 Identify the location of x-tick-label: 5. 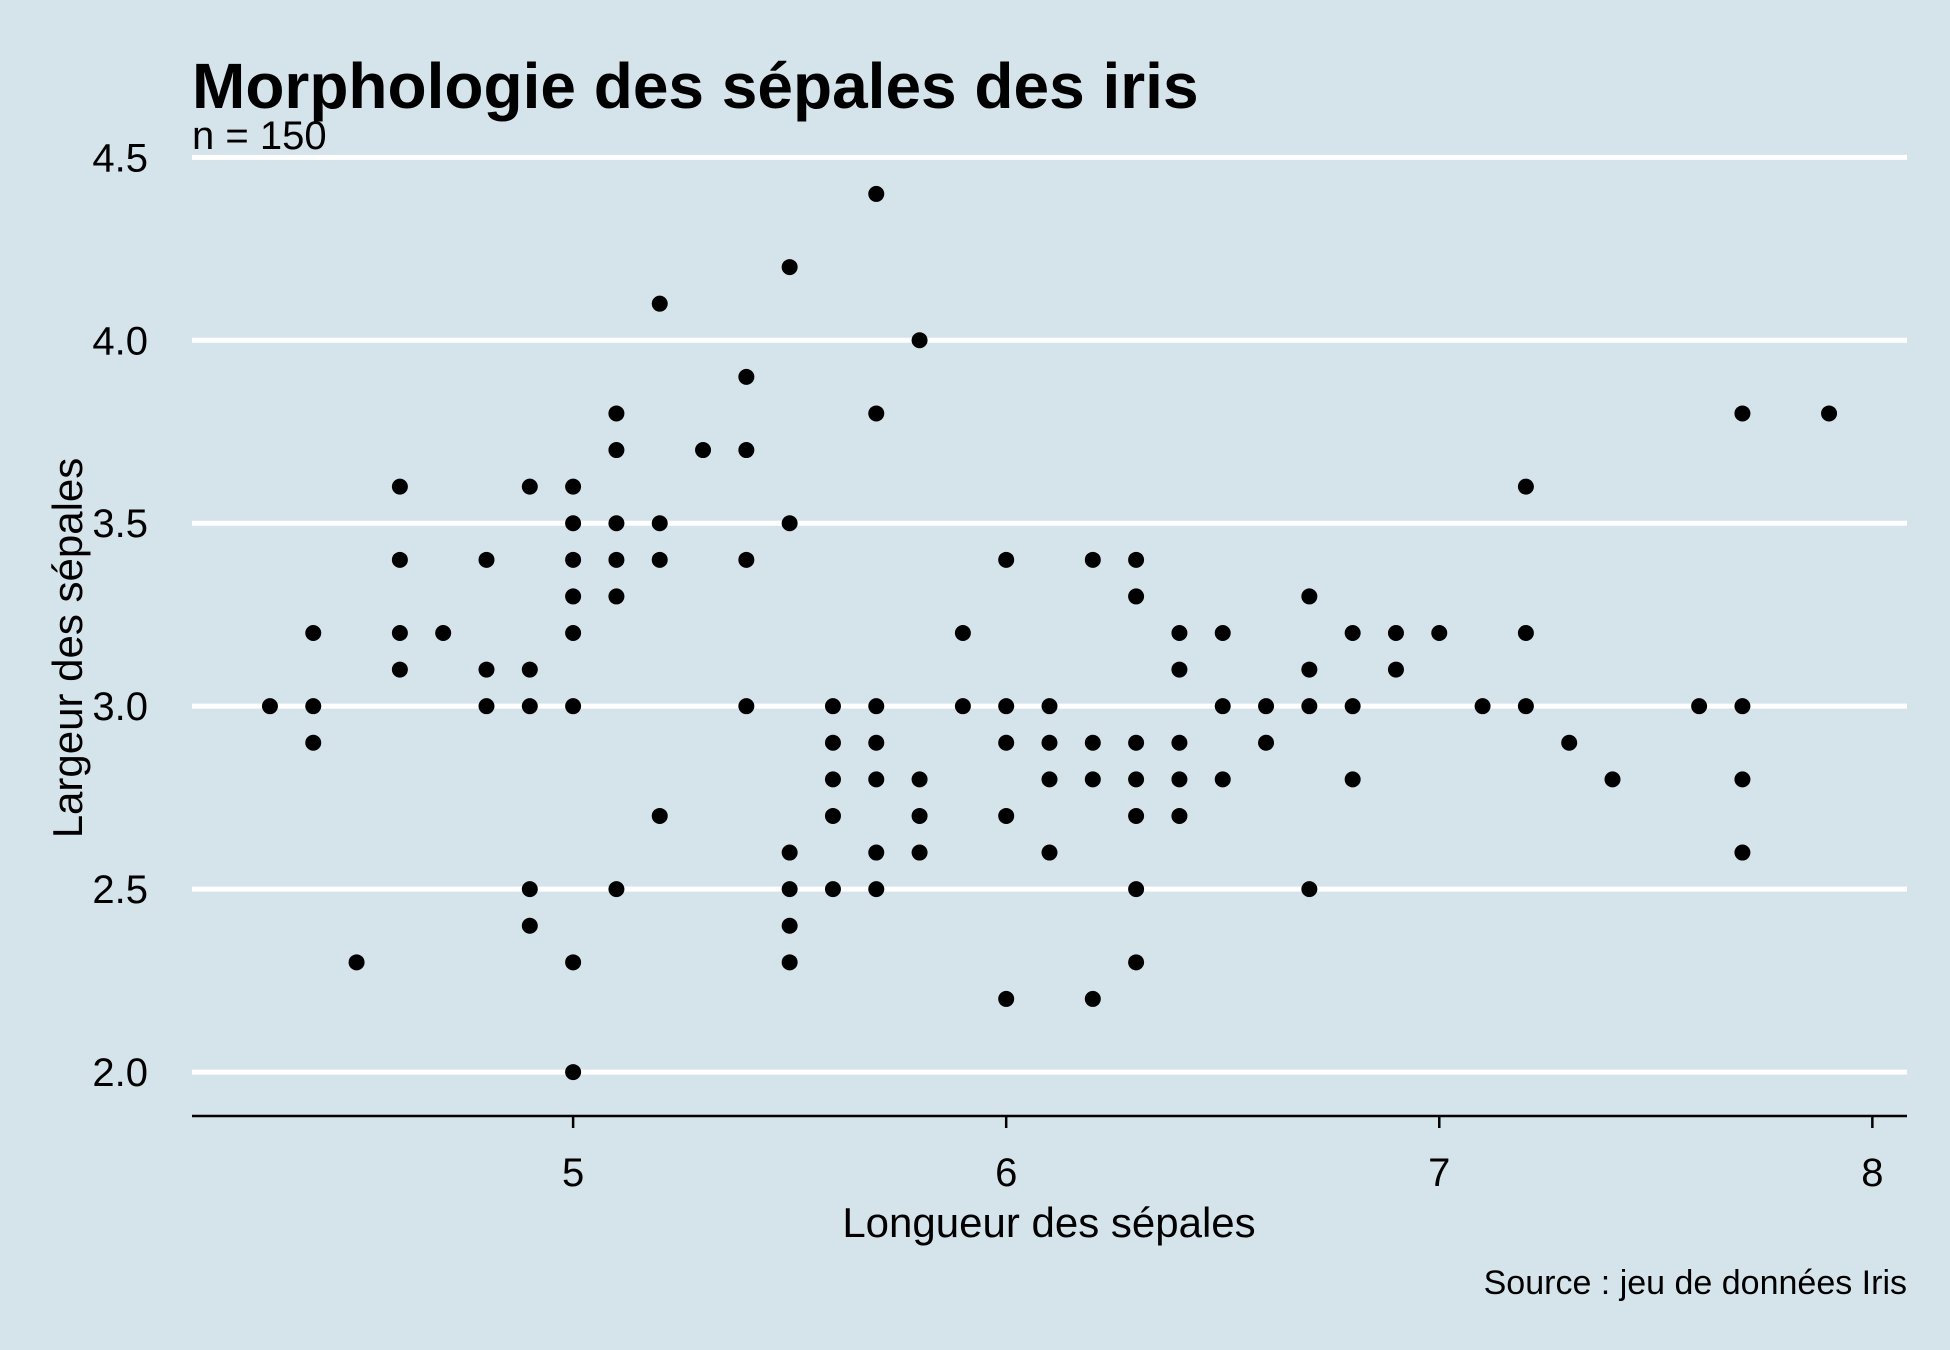
(573, 1173).